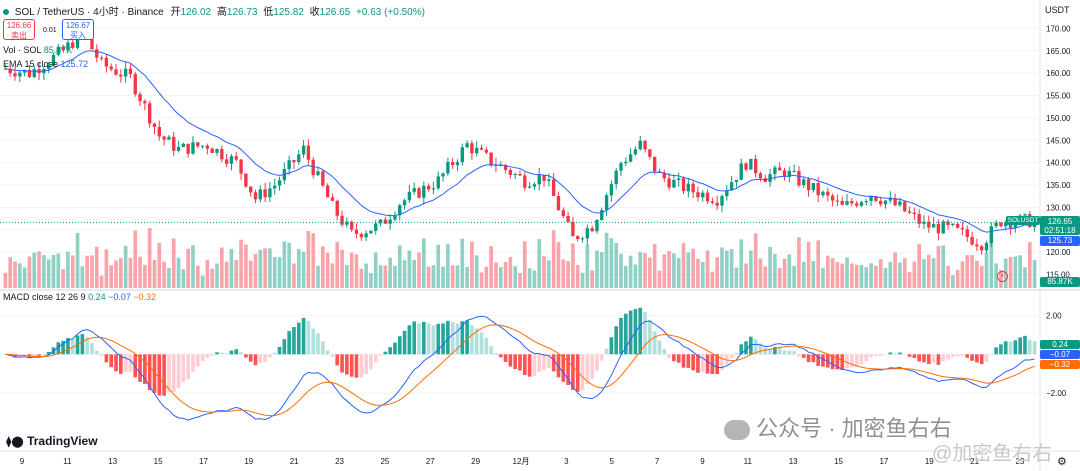 This screenshot has width=1080, height=471. I want to click on sell-button: 126.66 卖出, so click(19, 29).